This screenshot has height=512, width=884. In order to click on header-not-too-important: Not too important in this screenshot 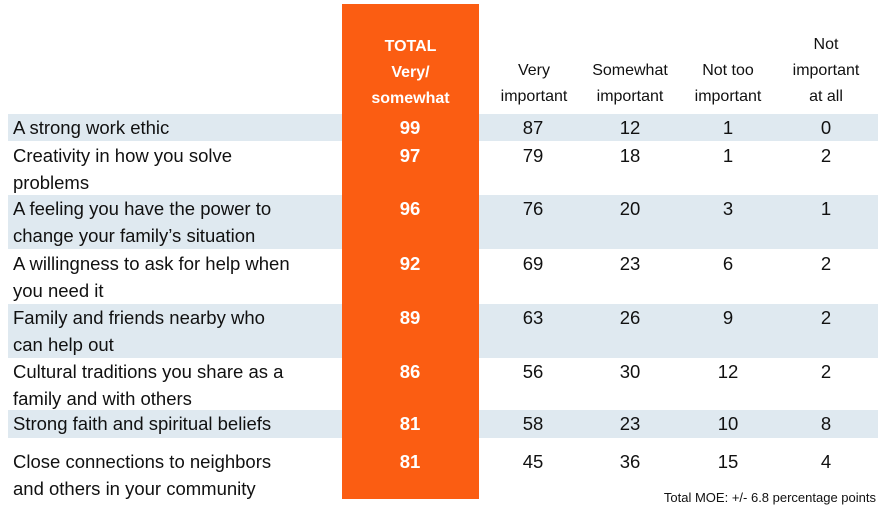, I will do `click(728, 84)`.